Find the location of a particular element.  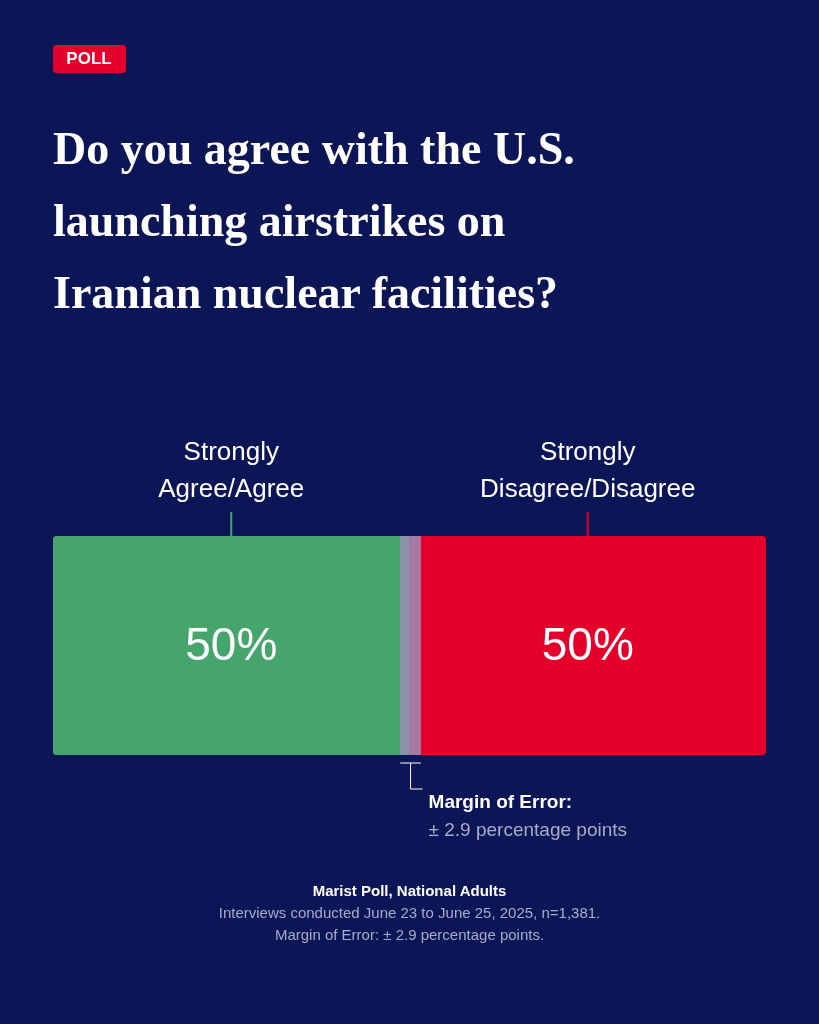

text: POLL is located at coordinates (89, 58).